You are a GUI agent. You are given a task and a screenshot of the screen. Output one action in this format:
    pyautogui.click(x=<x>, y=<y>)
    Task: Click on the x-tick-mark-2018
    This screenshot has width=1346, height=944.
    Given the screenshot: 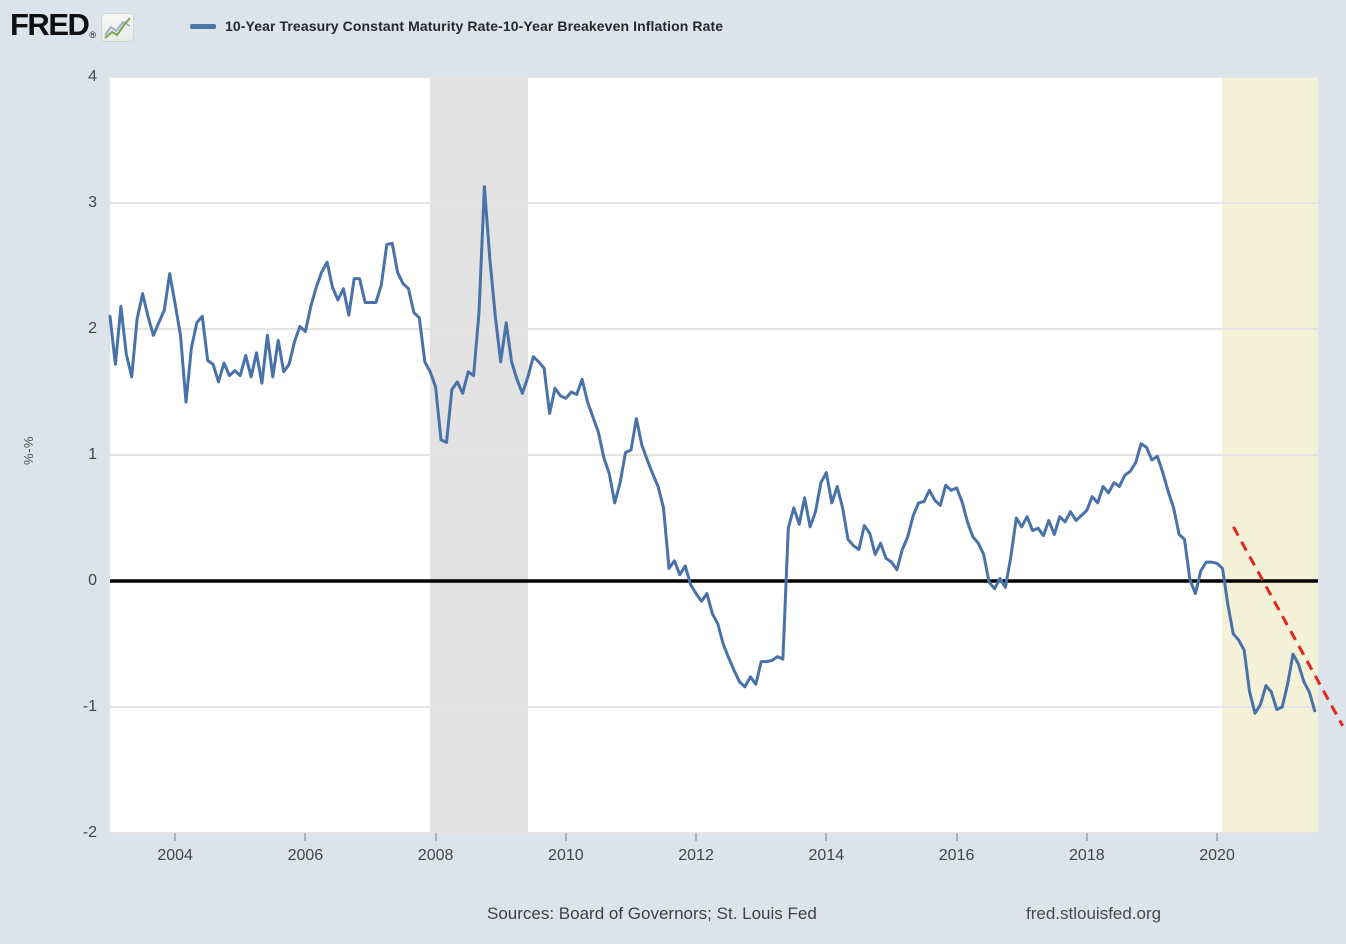 What is the action you would take?
    pyautogui.click(x=1086, y=837)
    